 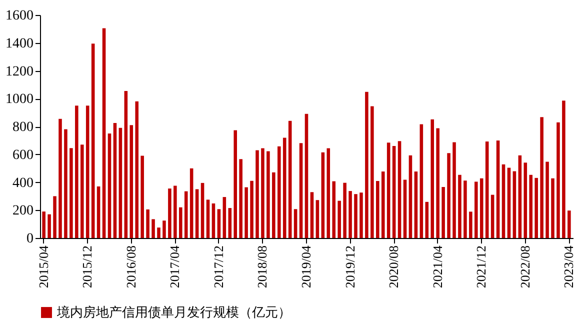 What do you see at coordinates (130, 267) in the screenshot?
I see `x-tick-label: 2016/08` at bounding box center [130, 267].